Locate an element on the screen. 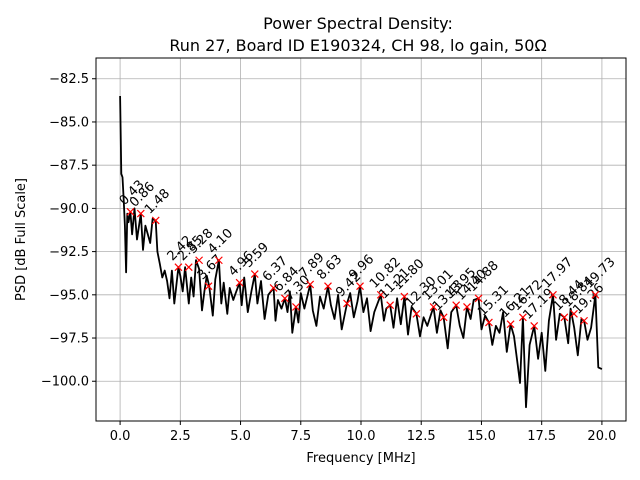 The height and width of the screenshot is (480, 640). x-tick-label: 17.5 is located at coordinates (541, 436).